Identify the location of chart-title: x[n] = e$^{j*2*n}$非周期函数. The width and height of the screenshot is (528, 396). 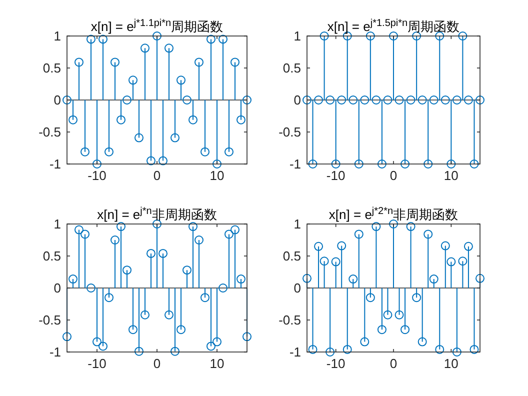
(393, 214).